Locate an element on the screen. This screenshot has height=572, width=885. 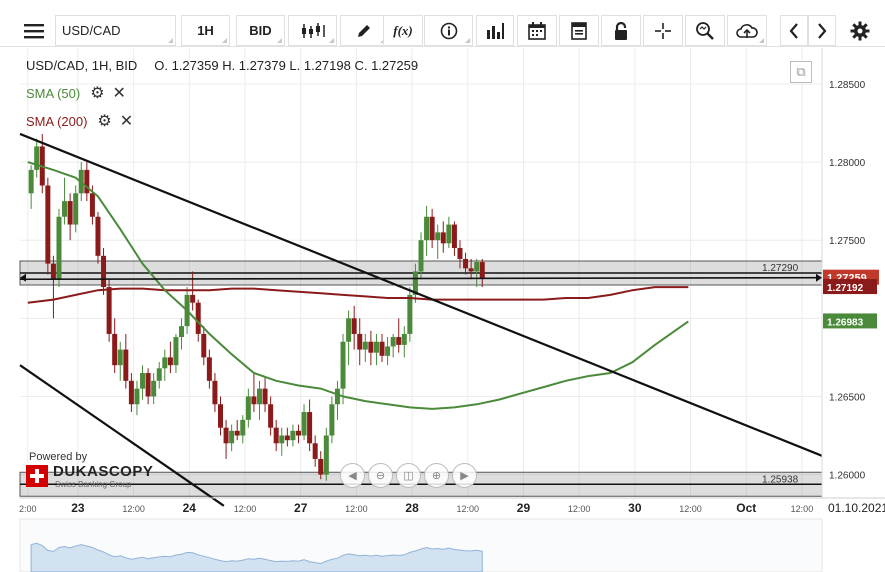
symbol-selector: USD/CAD is located at coordinates (115, 30).